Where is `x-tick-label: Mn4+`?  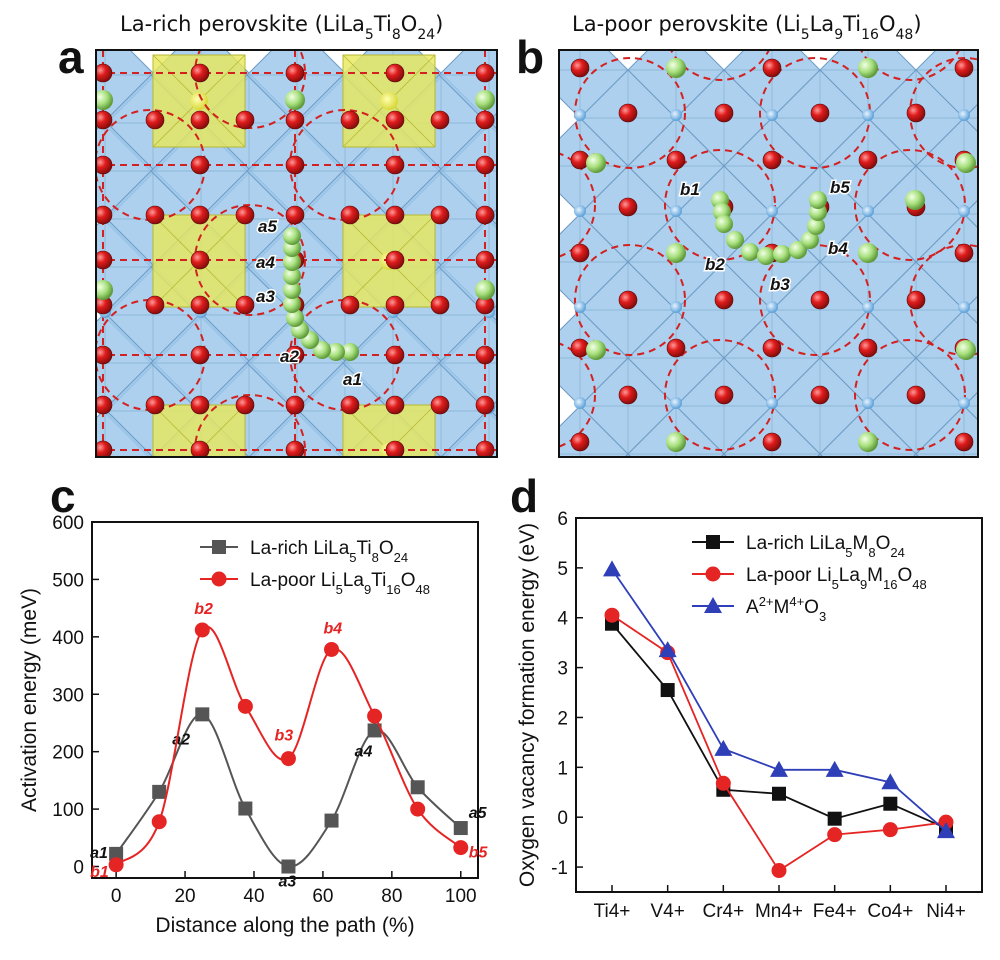
x-tick-label: Mn4+ is located at coordinates (779, 911).